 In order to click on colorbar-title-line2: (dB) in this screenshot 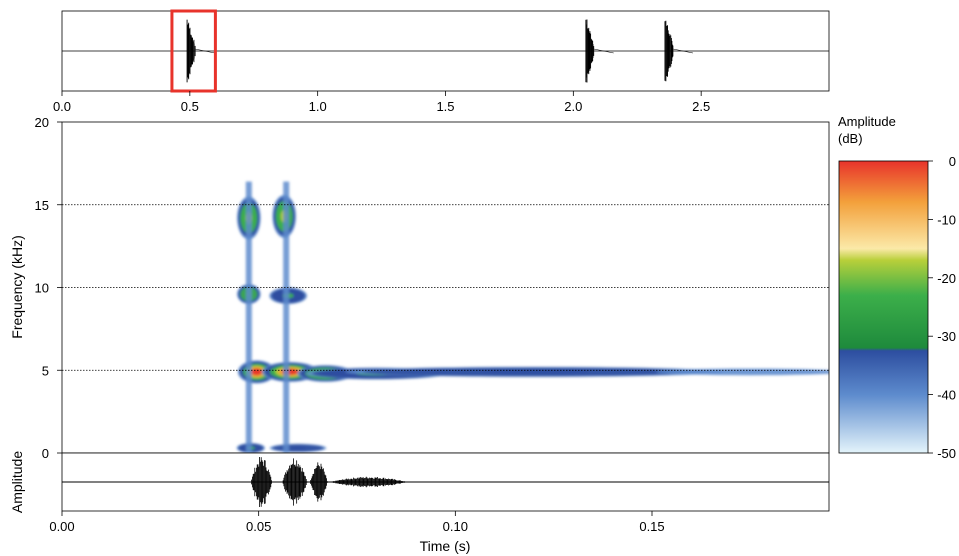, I will do `click(850, 138)`.